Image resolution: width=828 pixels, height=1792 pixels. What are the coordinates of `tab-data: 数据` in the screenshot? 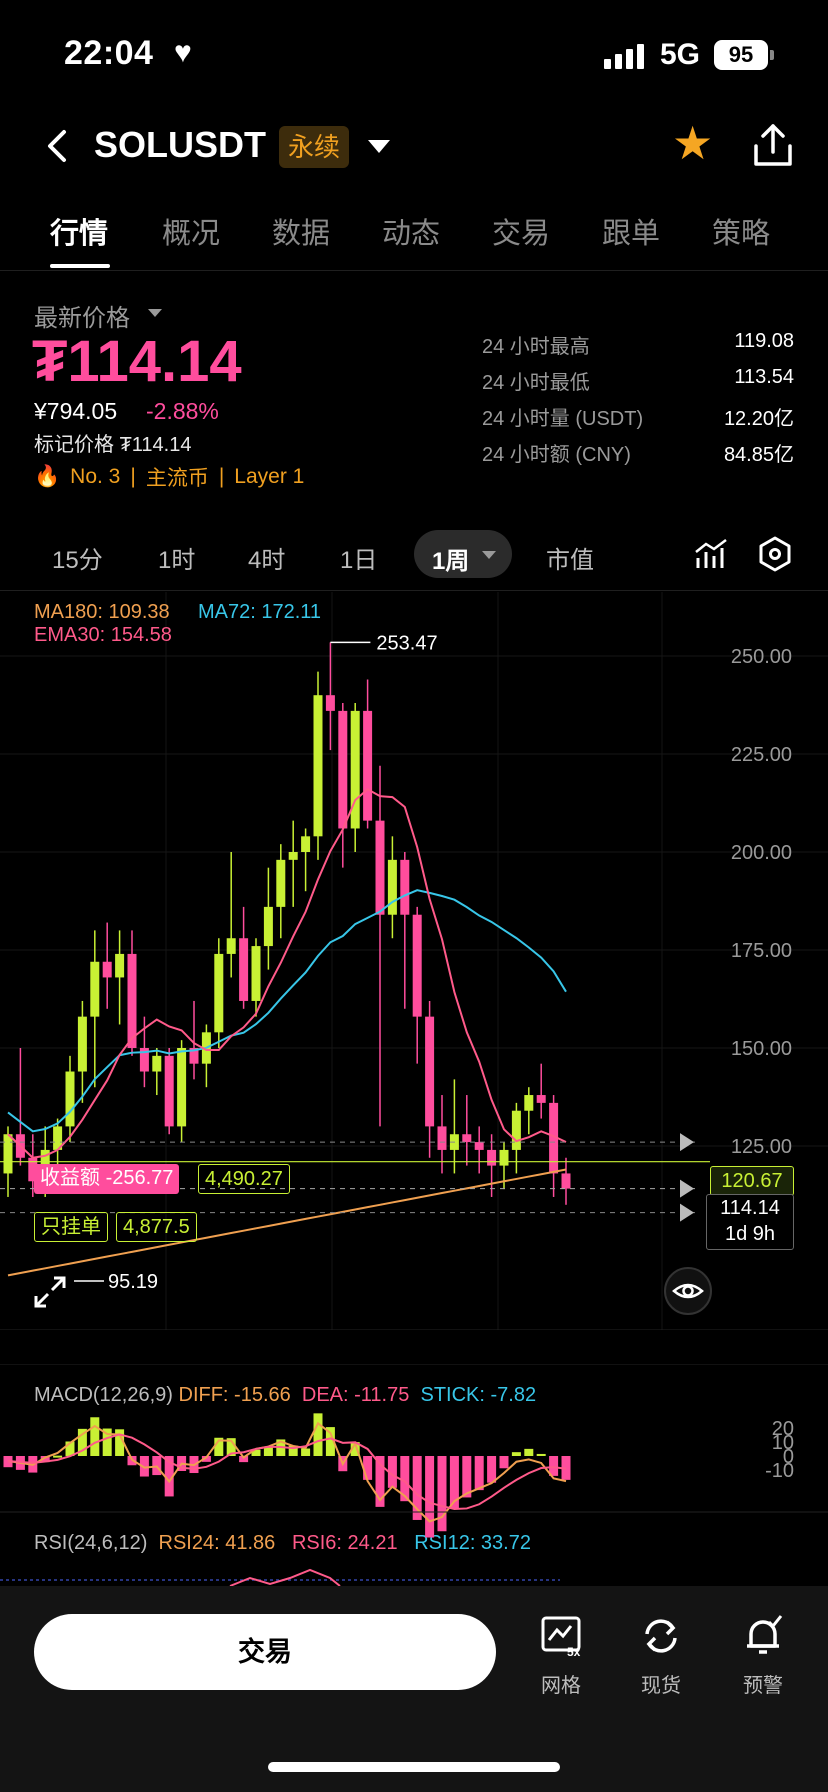 It's located at (301, 234).